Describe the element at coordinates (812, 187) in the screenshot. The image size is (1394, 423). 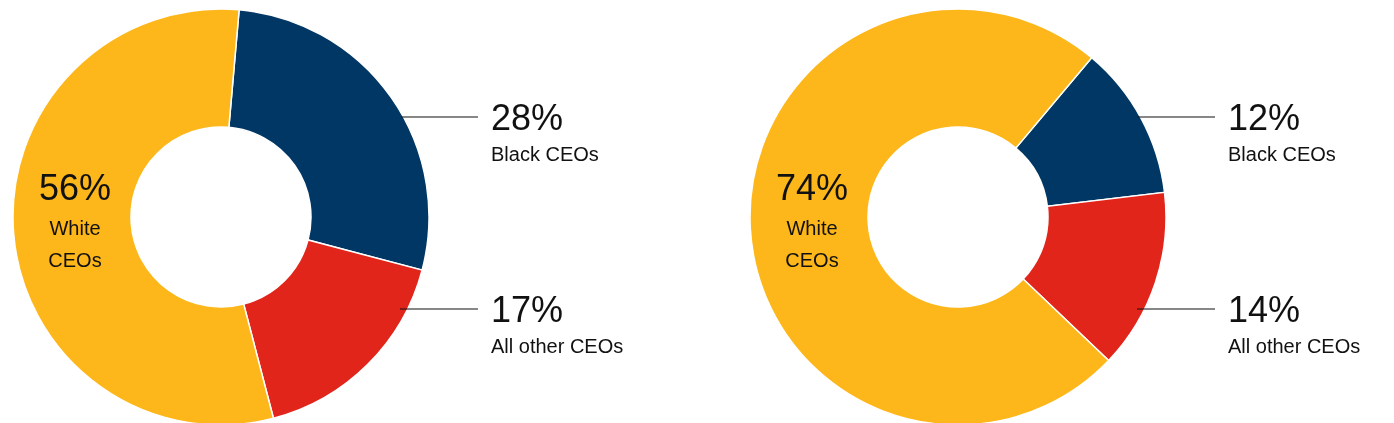
I see `data-label: 74%` at that location.